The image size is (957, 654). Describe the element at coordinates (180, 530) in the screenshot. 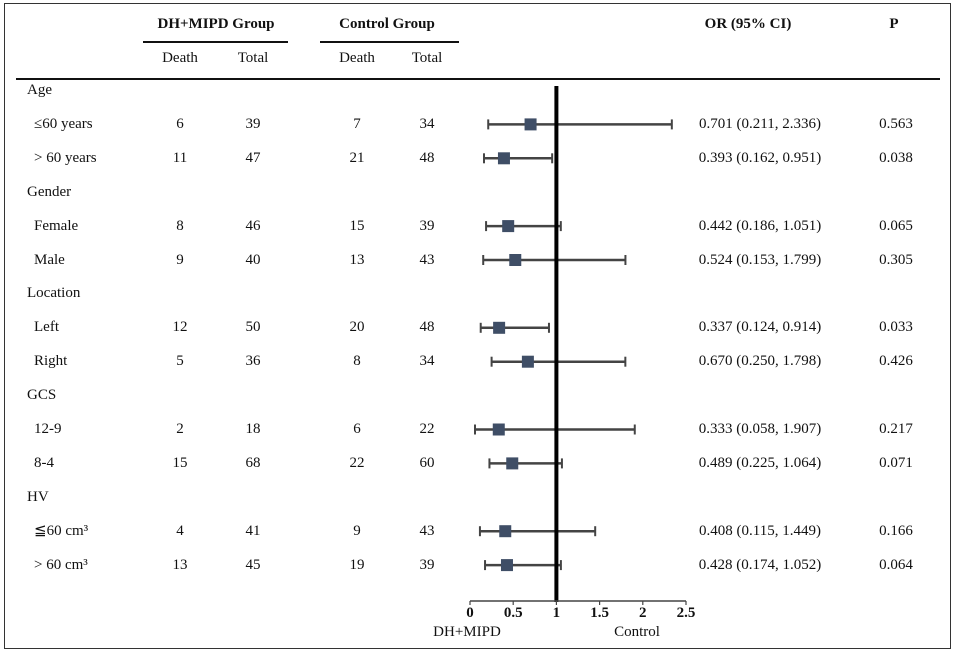

I see `g1-death-cell: 4` at that location.